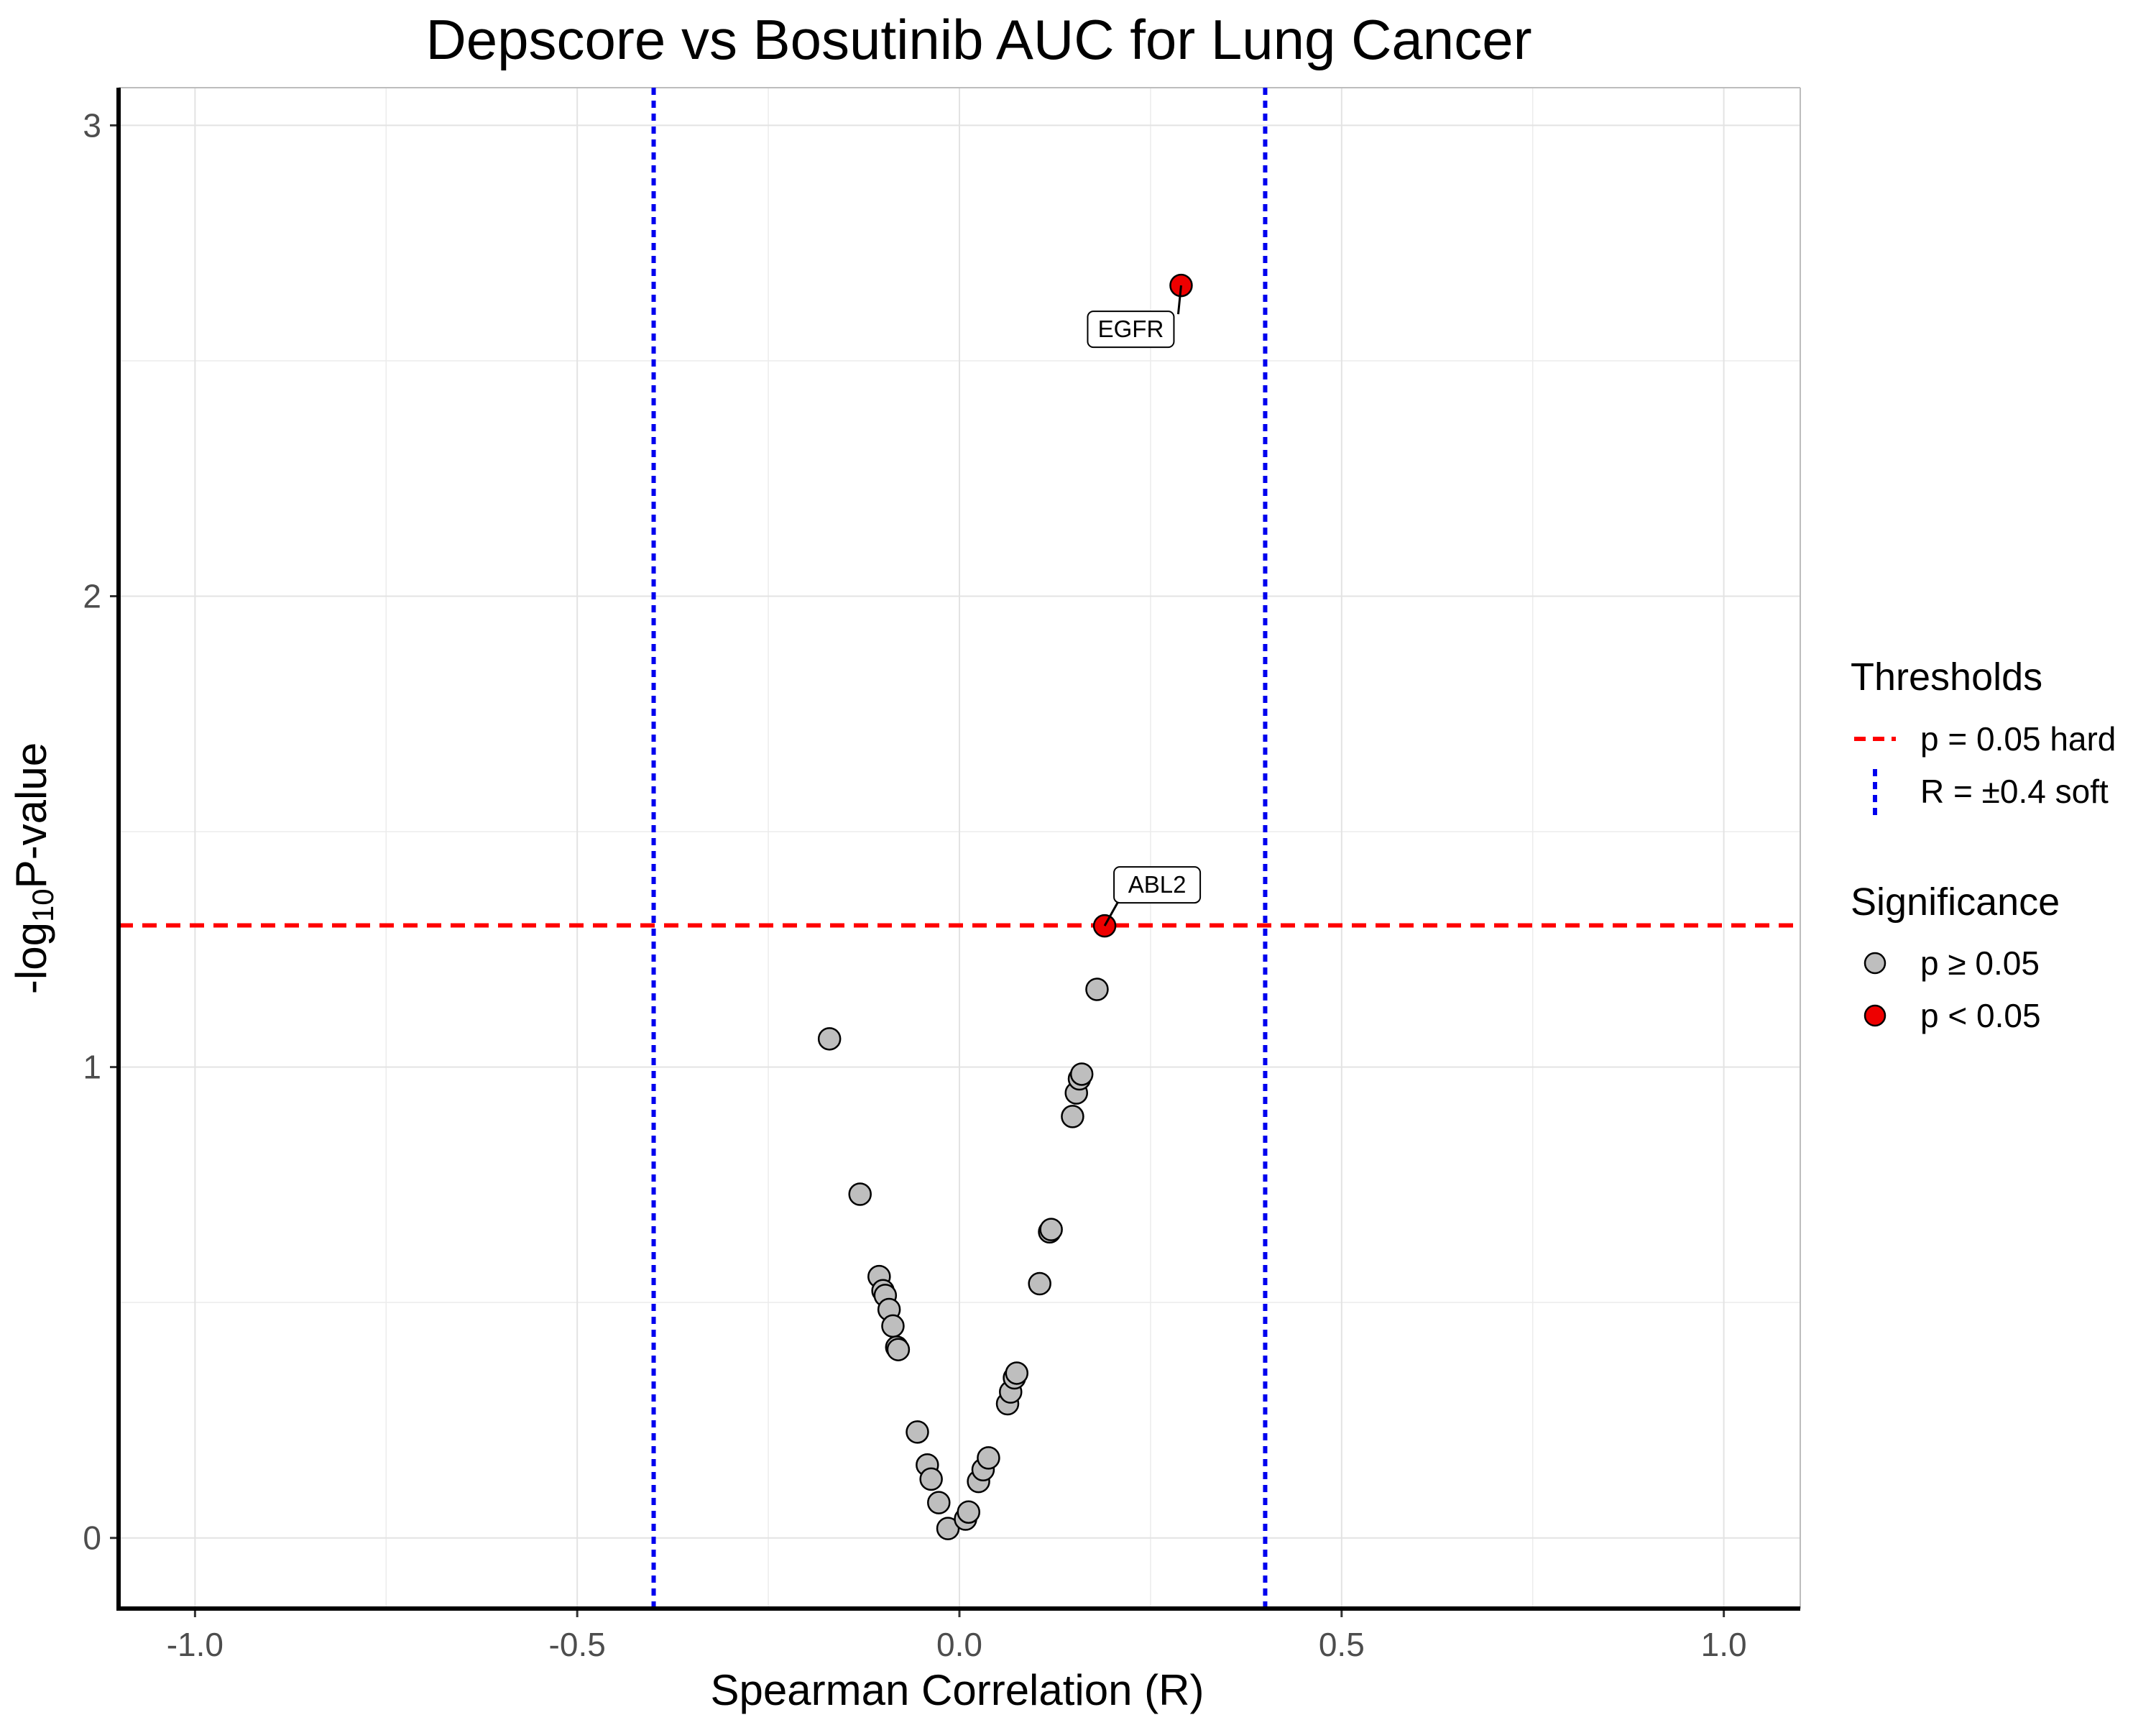  What do you see at coordinates (92, 125) in the screenshot?
I see `y-tick-label: 3` at bounding box center [92, 125].